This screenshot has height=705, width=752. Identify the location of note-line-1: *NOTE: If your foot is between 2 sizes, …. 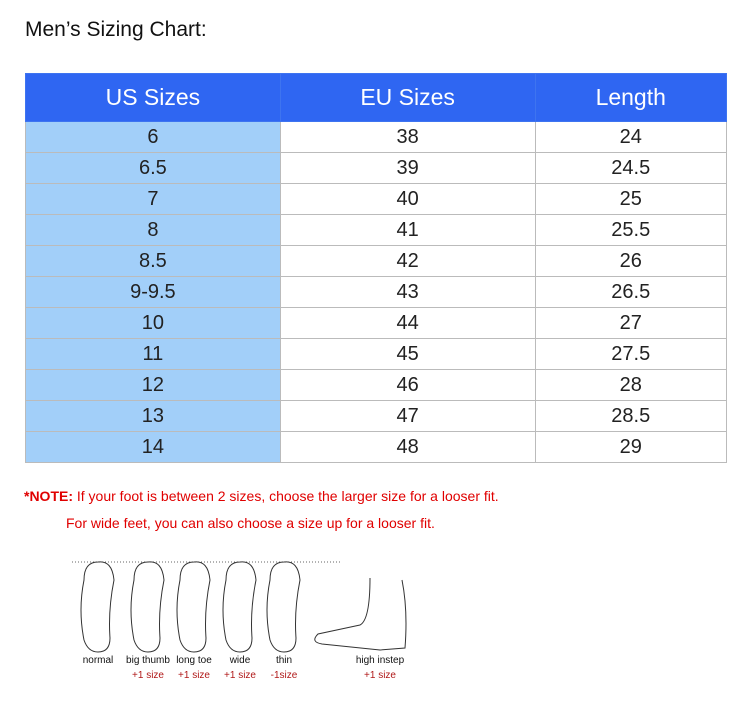
(261, 496).